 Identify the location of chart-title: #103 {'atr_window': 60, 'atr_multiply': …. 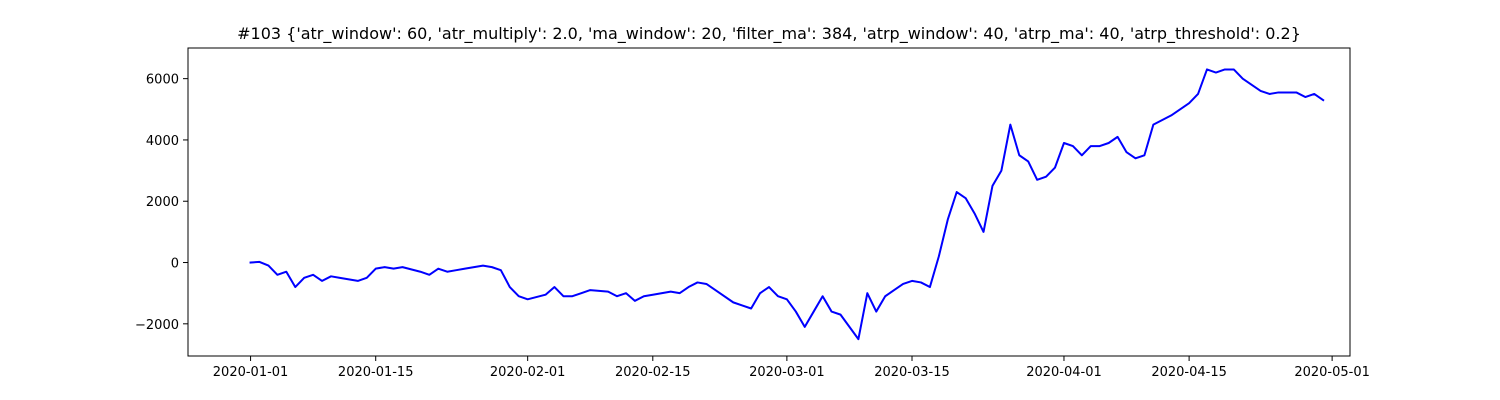
(769, 34).